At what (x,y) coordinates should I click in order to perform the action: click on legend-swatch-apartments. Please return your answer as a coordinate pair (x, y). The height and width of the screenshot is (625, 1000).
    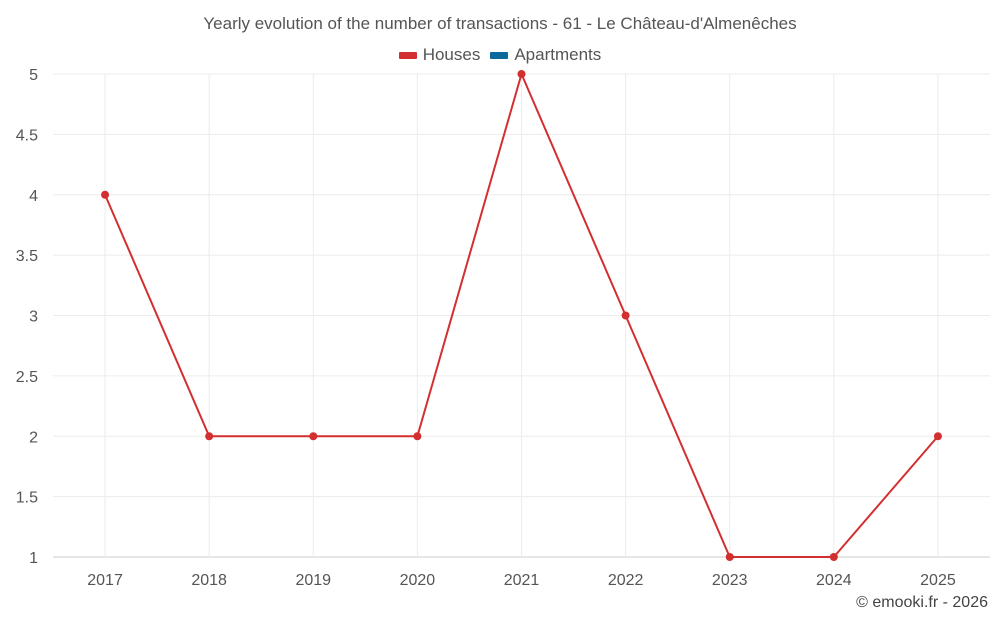
    Looking at the image, I should click on (499, 55).